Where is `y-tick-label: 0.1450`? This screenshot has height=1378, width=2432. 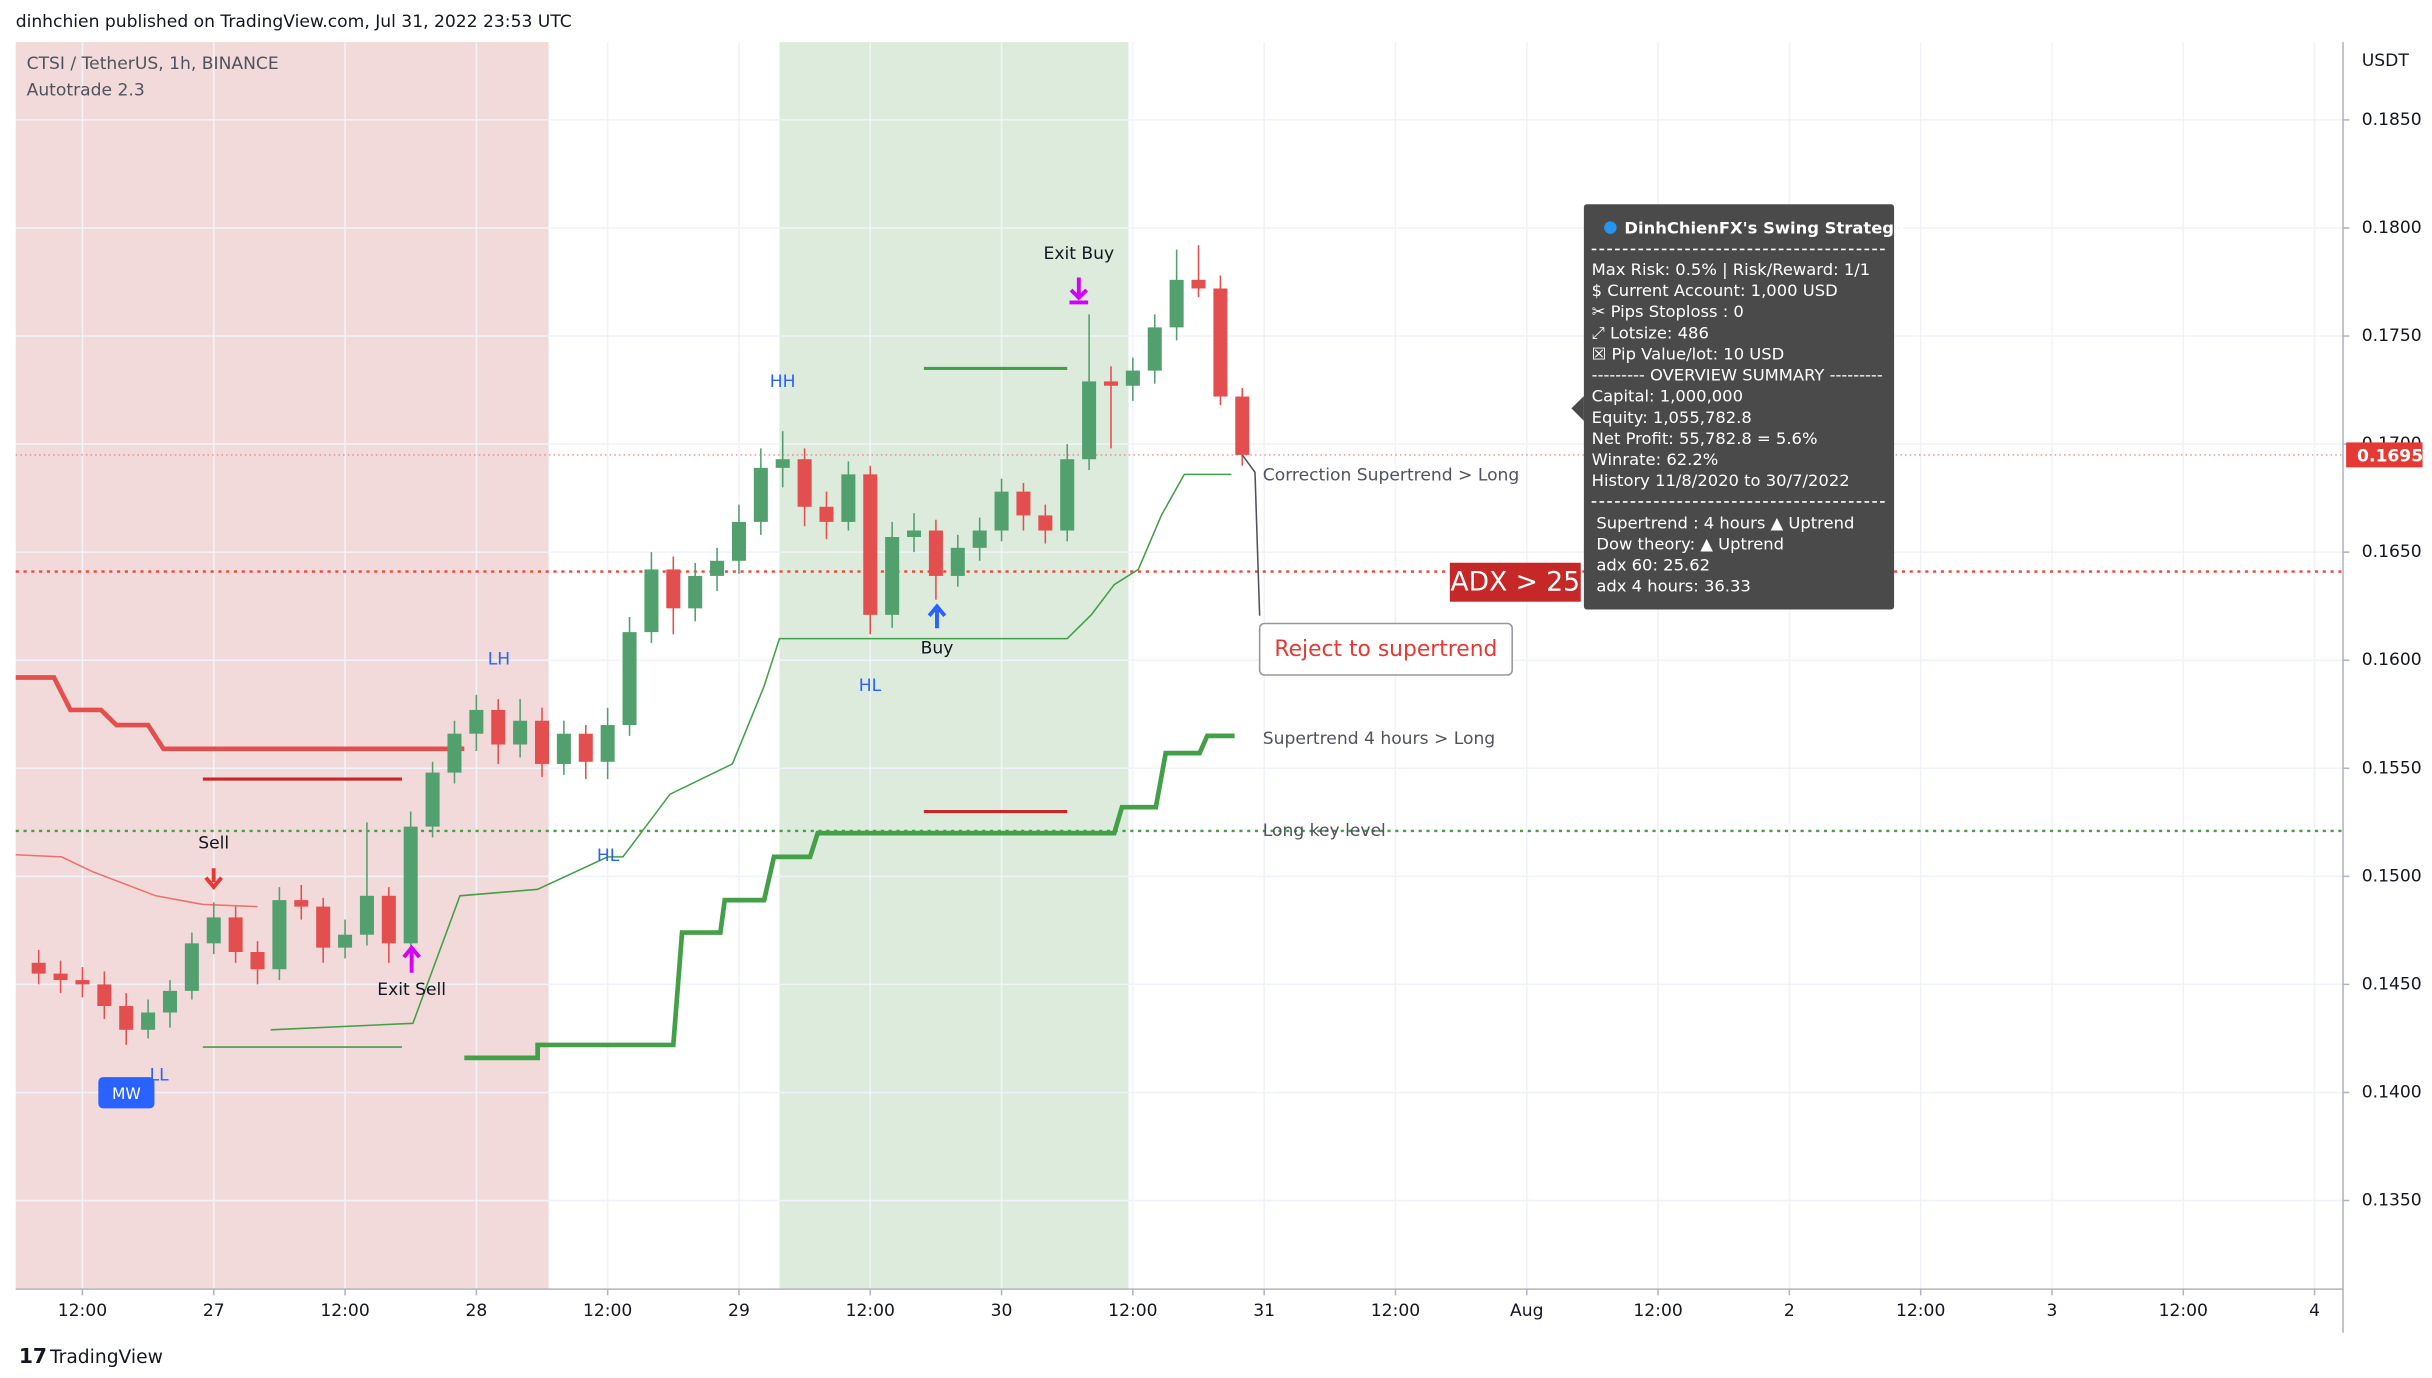 y-tick-label: 0.1450 is located at coordinates (2392, 984).